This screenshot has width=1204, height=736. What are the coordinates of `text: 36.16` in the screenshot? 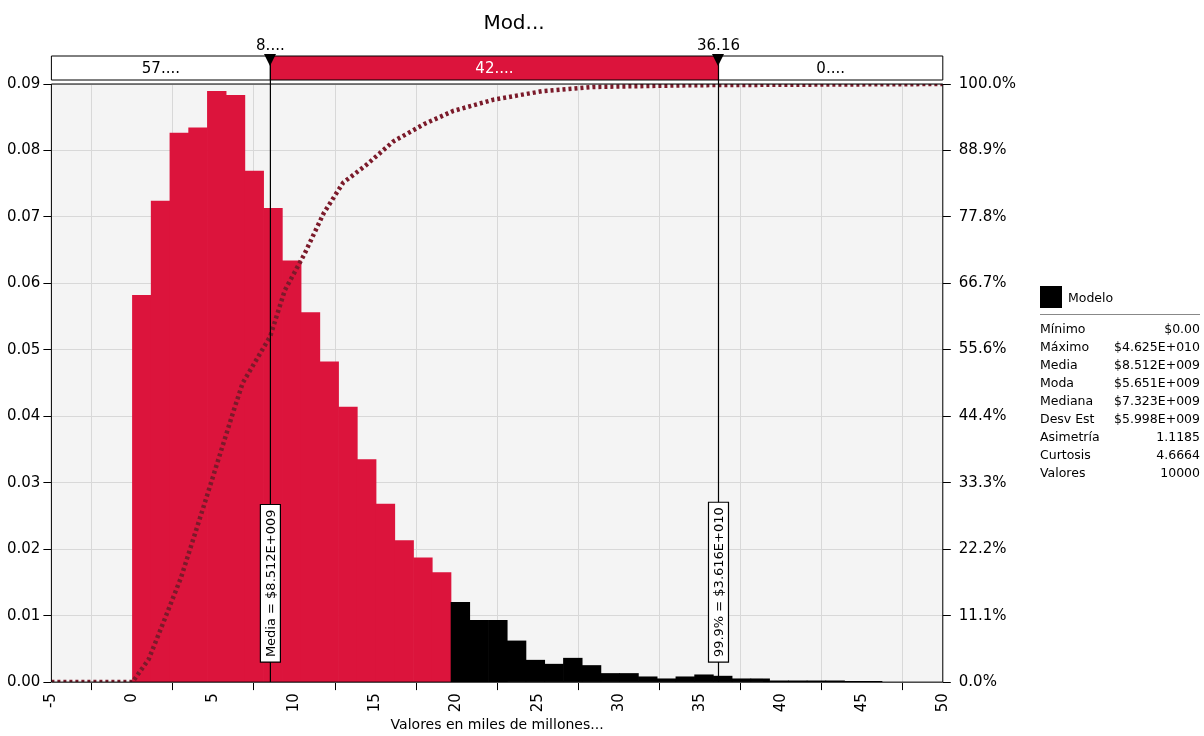 It's located at (718, 45).